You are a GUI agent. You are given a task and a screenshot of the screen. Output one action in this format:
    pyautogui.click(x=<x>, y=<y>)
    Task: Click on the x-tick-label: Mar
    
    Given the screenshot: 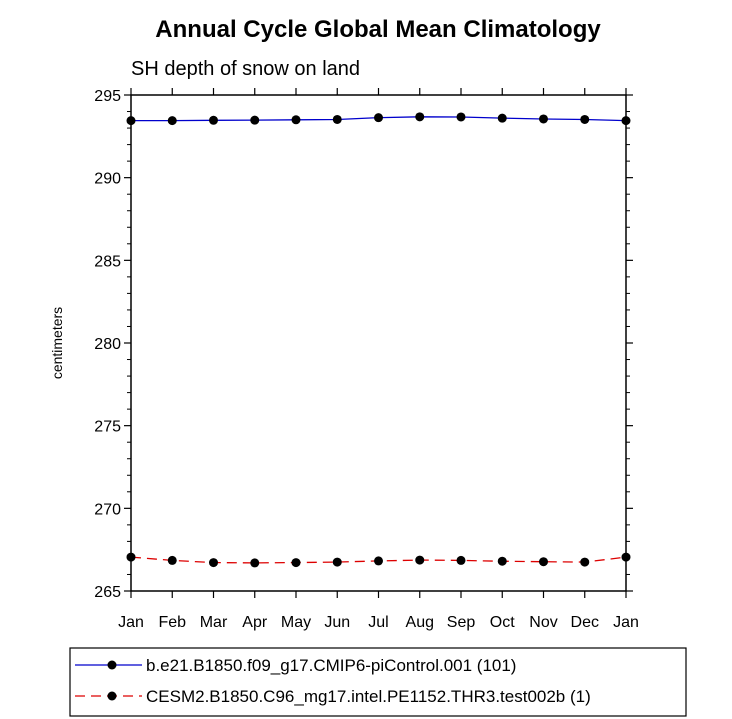 What is the action you would take?
    pyautogui.click(x=214, y=622)
    